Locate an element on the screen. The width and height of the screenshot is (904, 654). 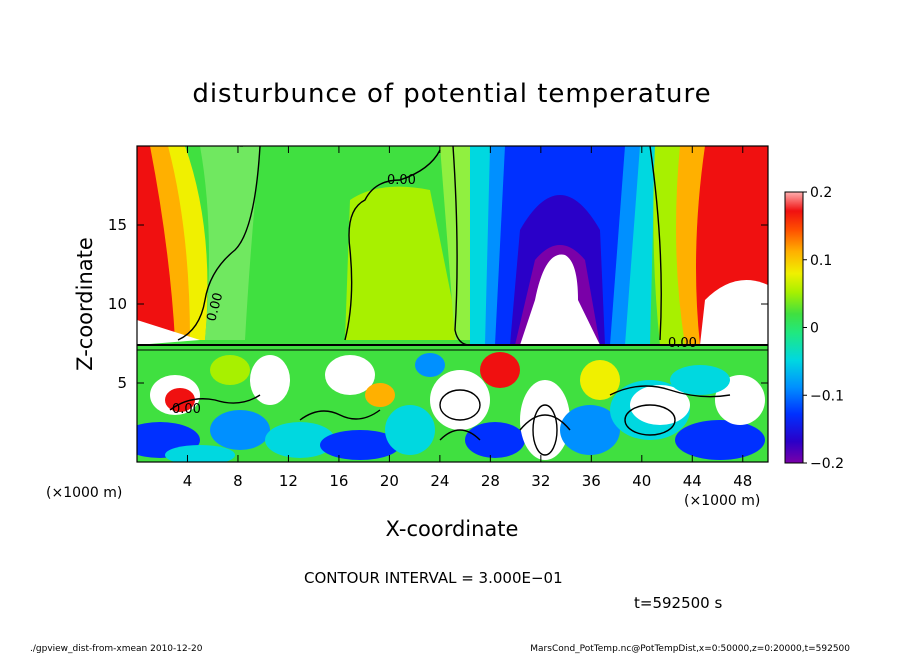
colorbar-tick-label: 0.2 is located at coordinates (821, 193).